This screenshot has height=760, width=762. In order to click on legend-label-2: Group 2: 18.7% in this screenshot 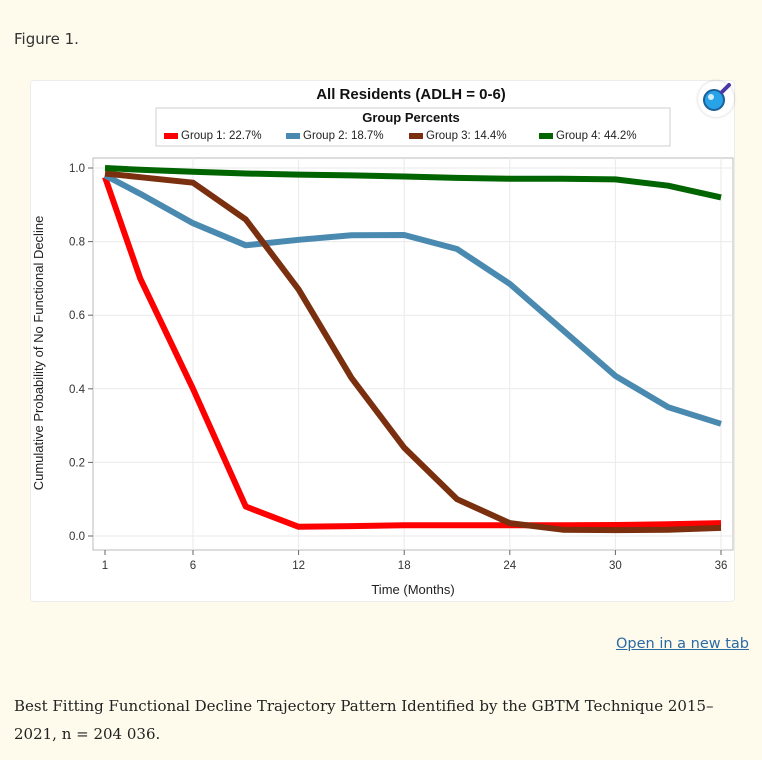, I will do `click(343, 136)`.